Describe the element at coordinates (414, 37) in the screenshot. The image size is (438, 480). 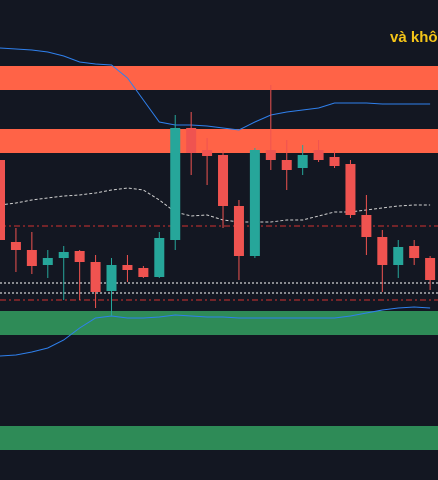
I see `chart-title: và khô` at that location.